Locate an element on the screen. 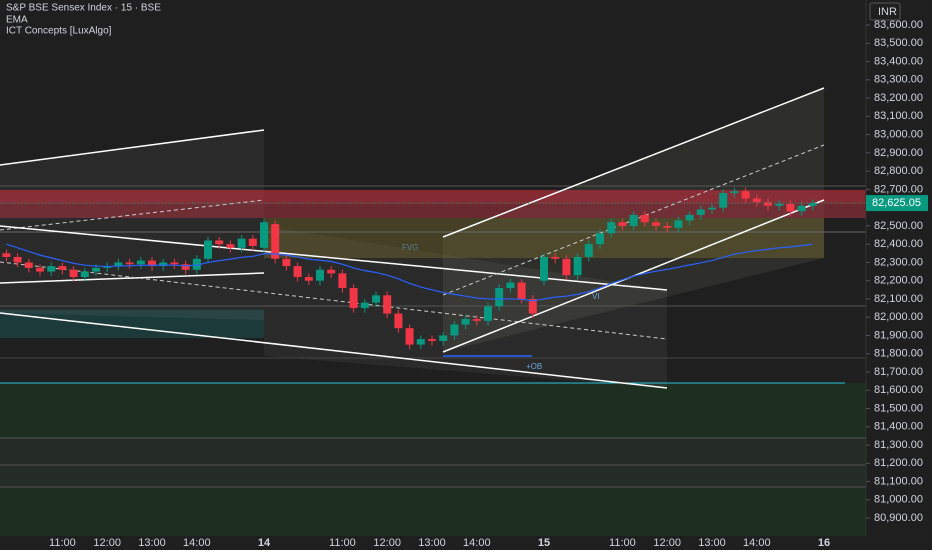 The height and width of the screenshot is (550, 932). y-tick-label: 82,200.00 is located at coordinates (898, 281).